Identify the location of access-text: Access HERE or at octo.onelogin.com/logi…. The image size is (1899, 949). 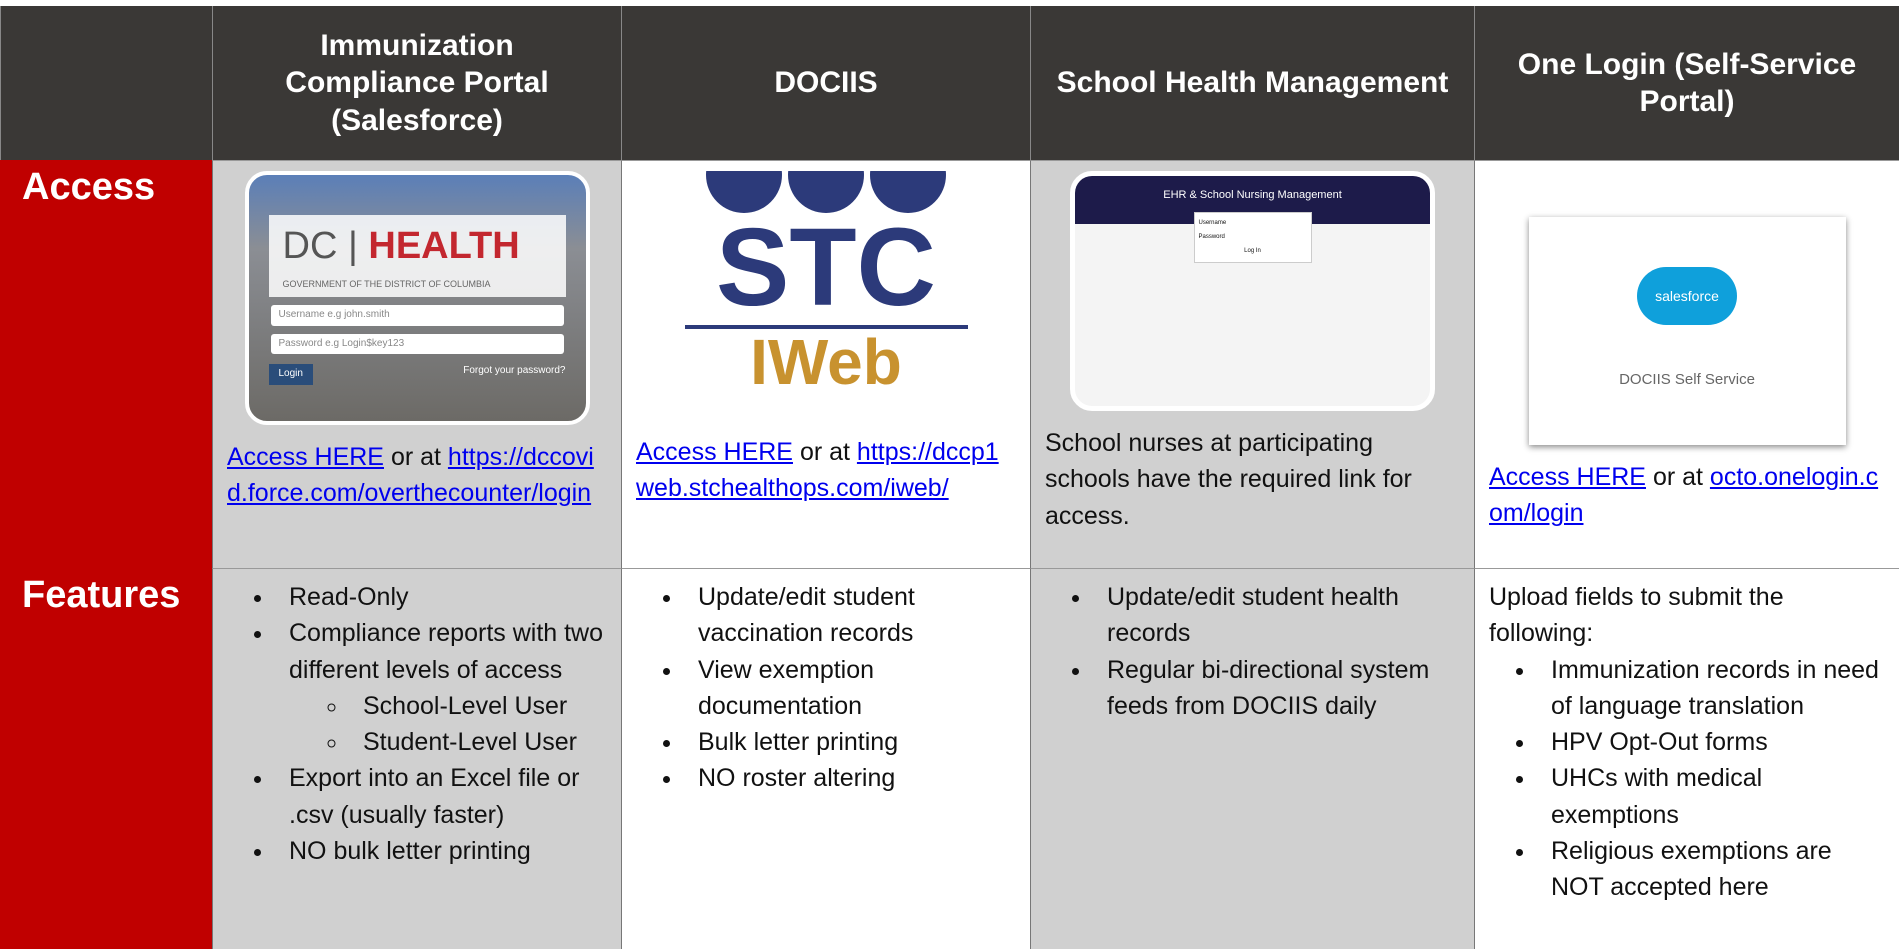
(1687, 495).